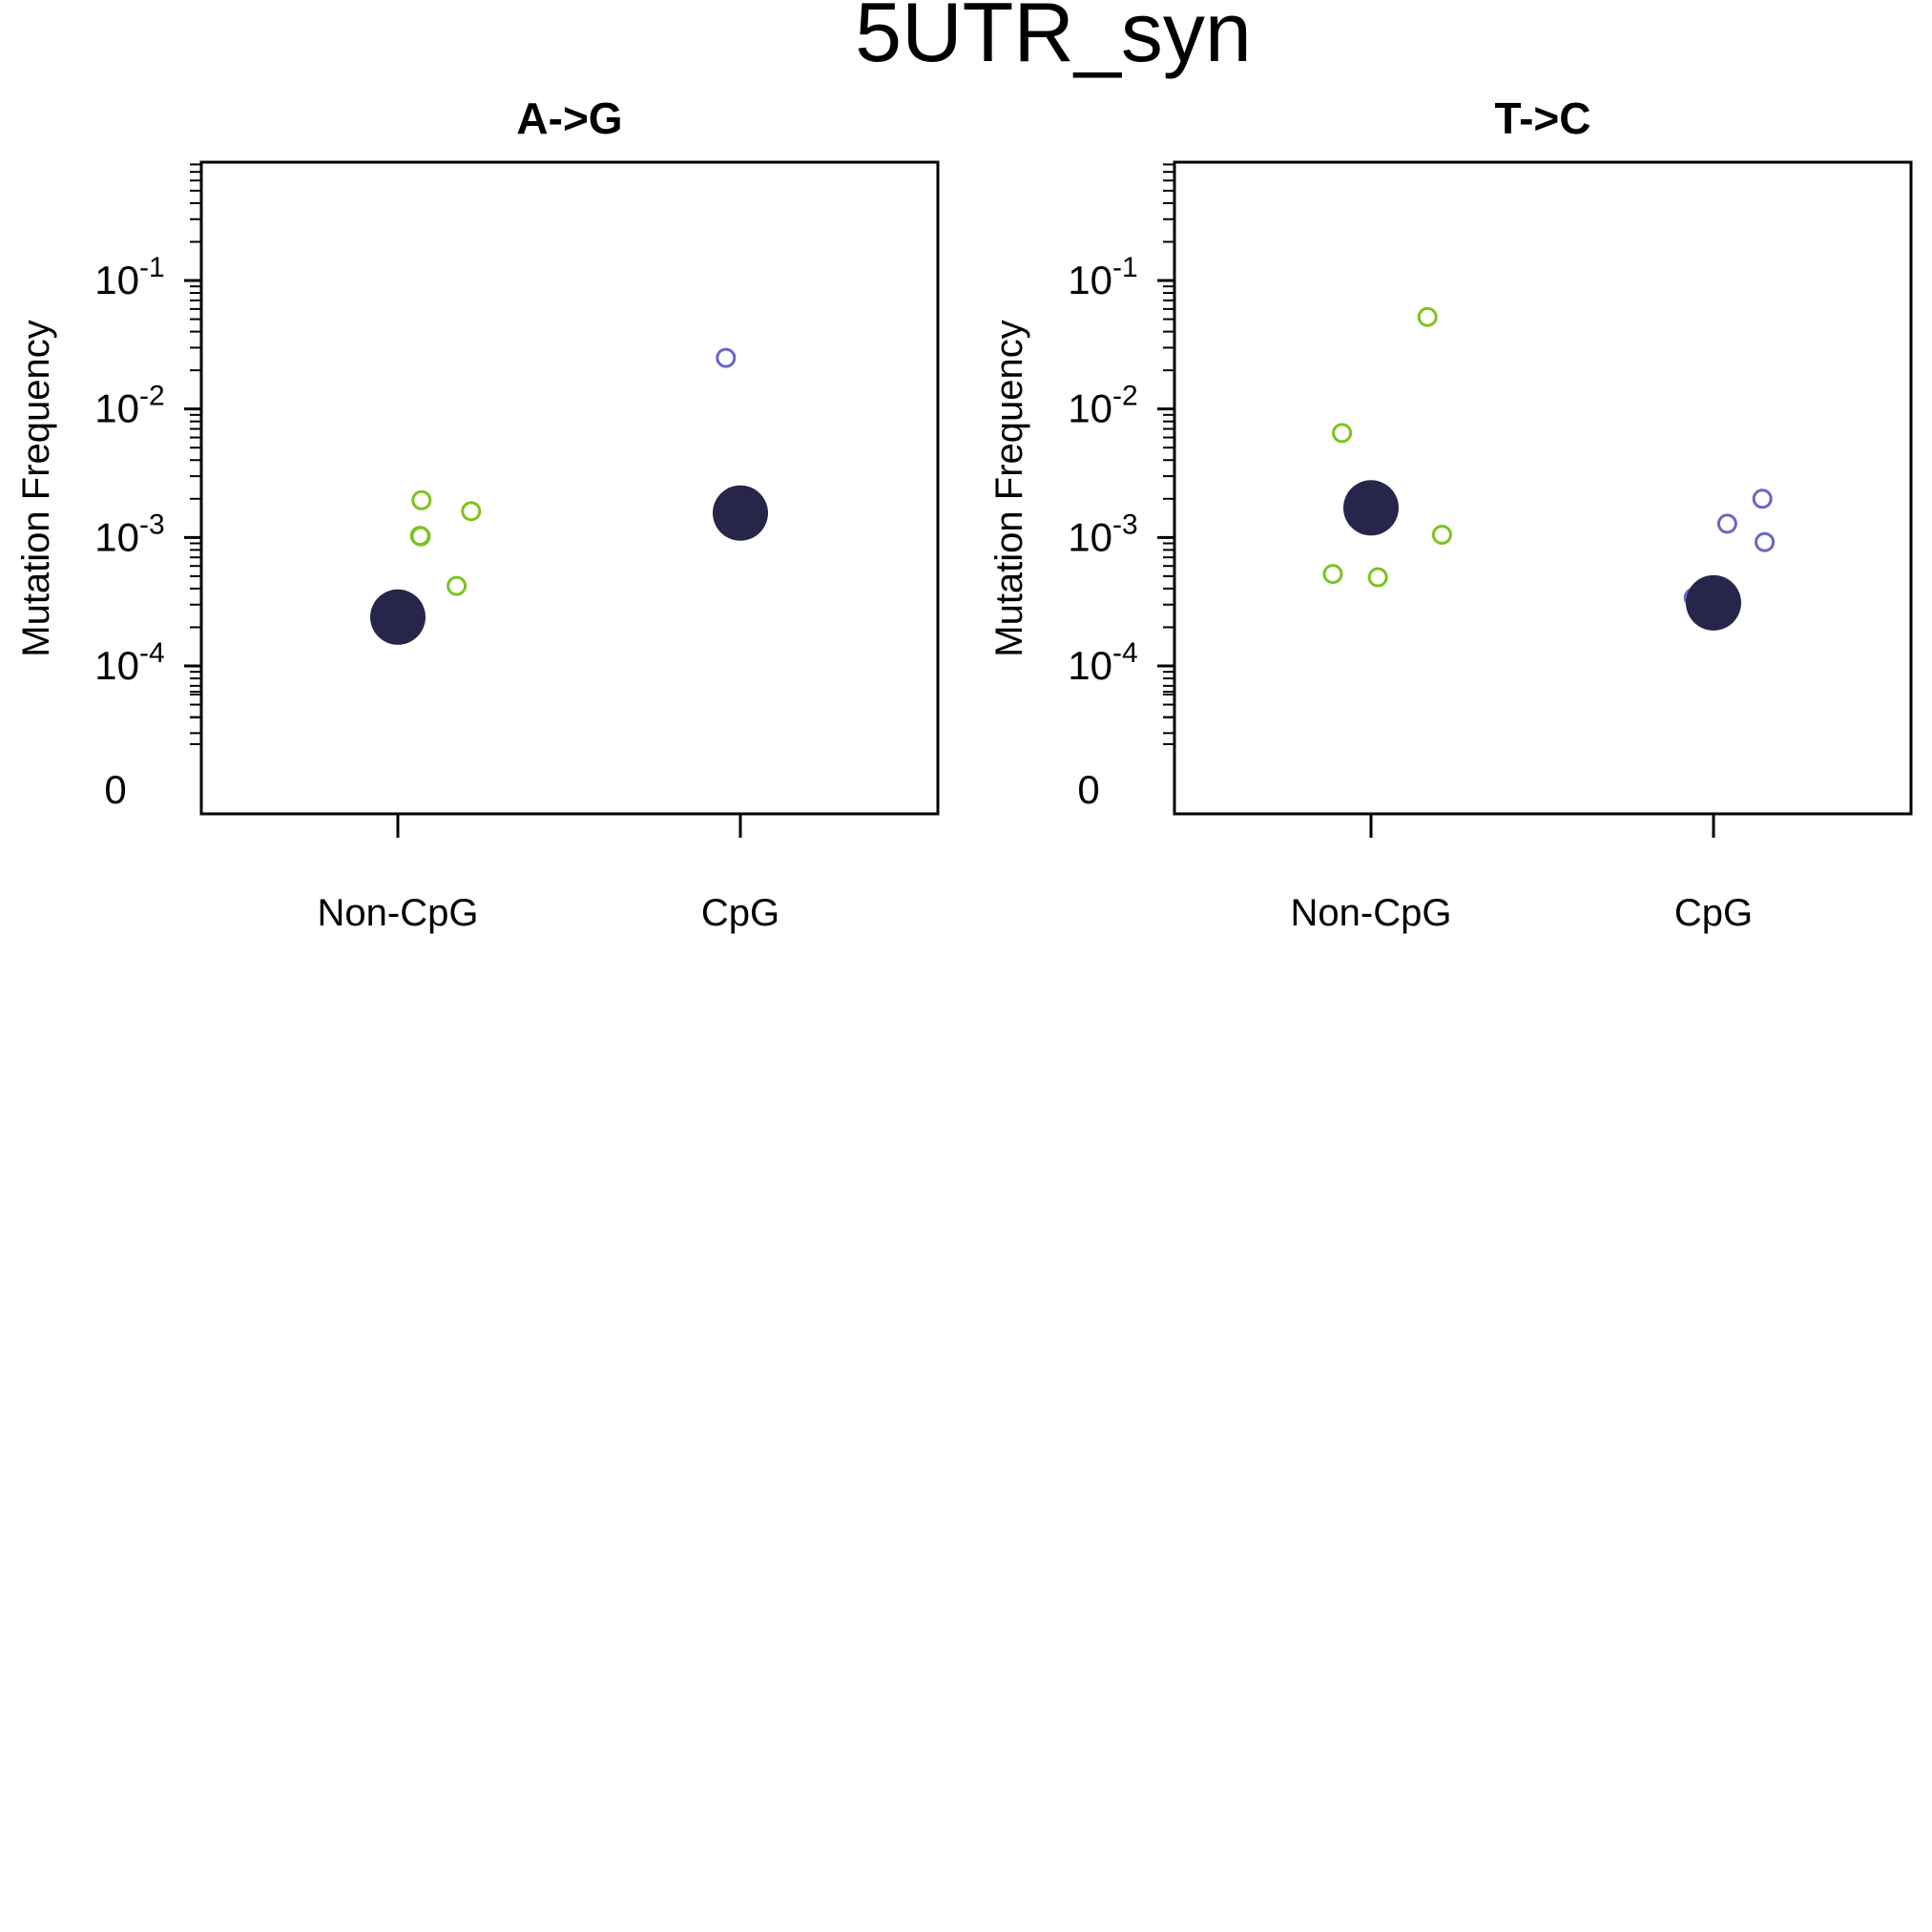 The width and height of the screenshot is (1932, 1932). Describe the element at coordinates (1543, 118) in the screenshot. I see `panel-title: T->C` at that location.